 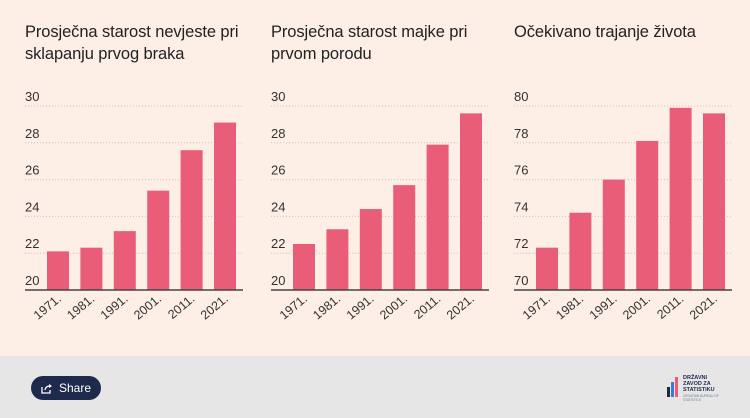 What do you see at coordinates (521, 96) in the screenshot?
I see `y-tick-label: 80` at bounding box center [521, 96].